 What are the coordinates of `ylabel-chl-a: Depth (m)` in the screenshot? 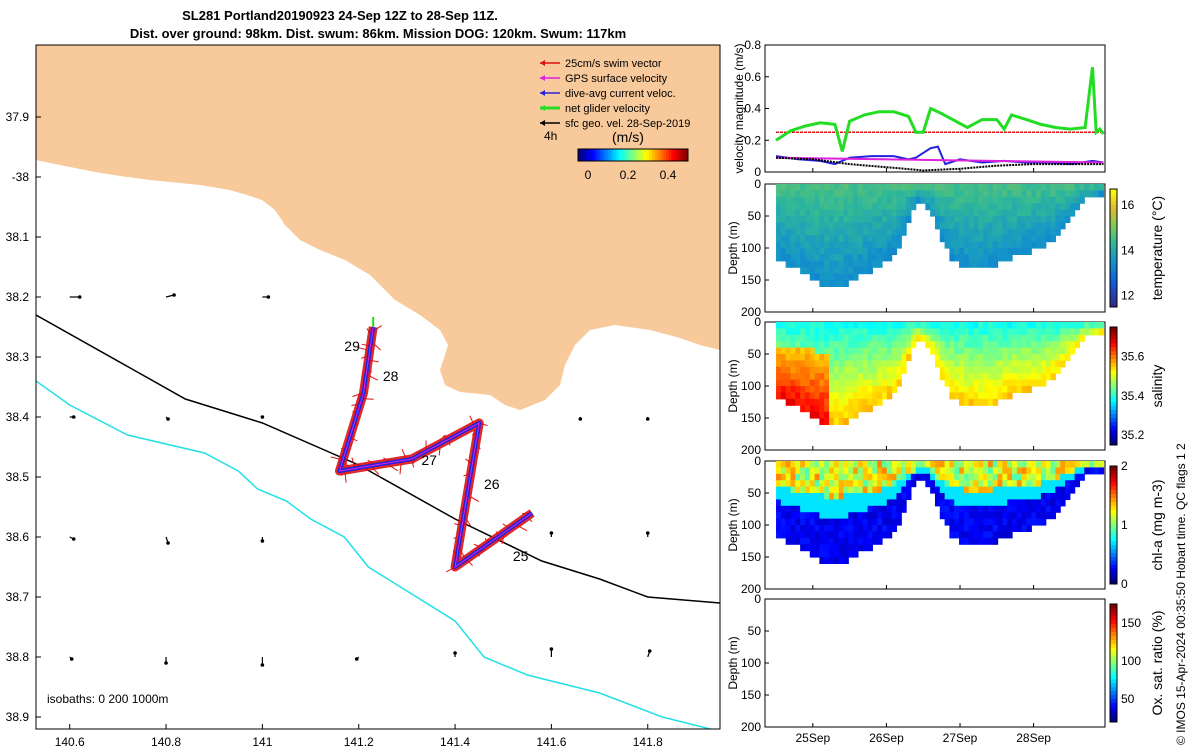 It's located at (733, 524).